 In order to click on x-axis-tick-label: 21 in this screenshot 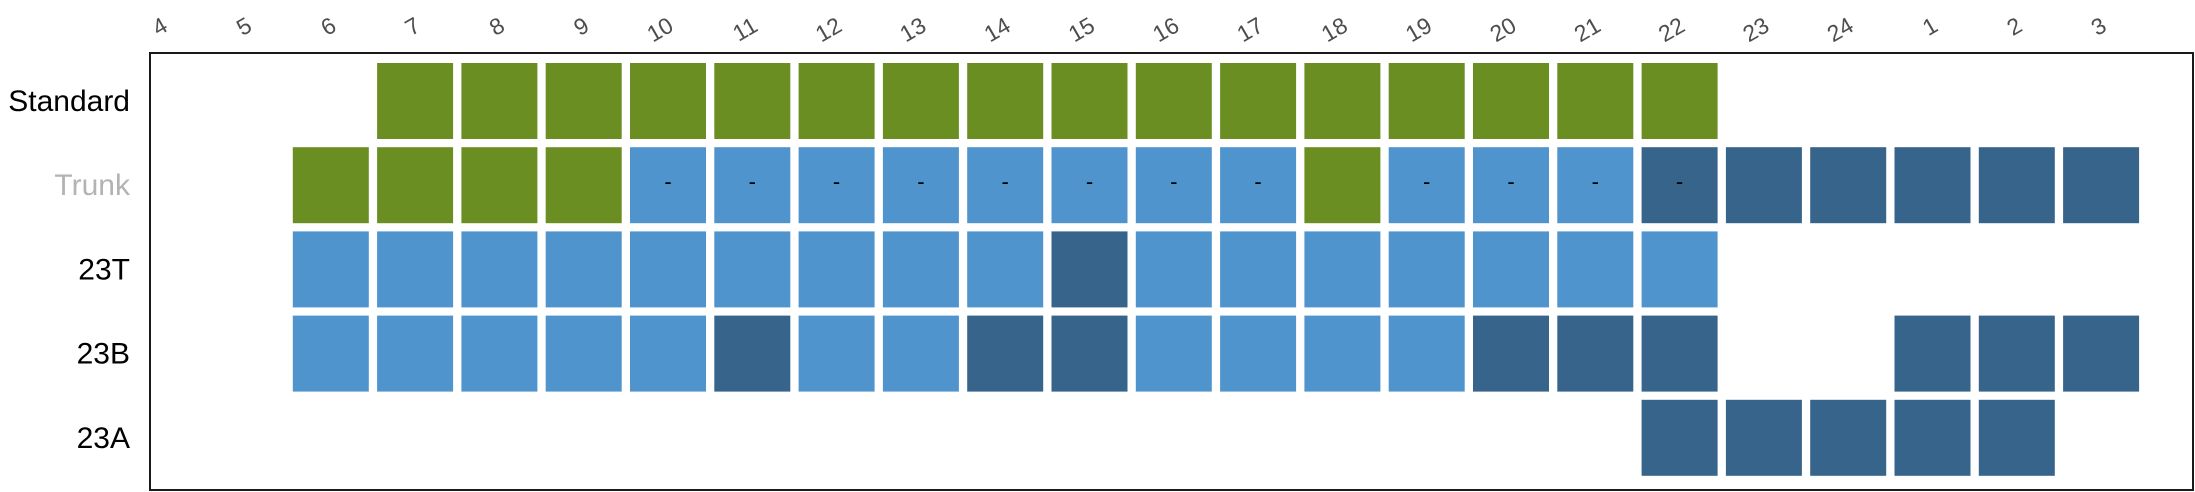, I will do `click(1587, 29)`.